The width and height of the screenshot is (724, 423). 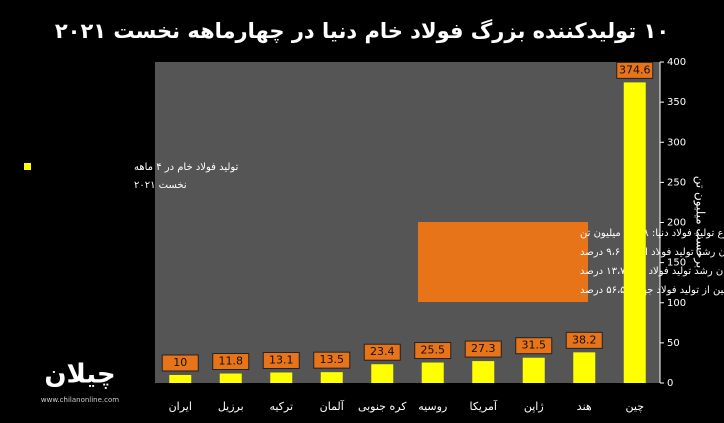 What do you see at coordinates (180, 406) in the screenshot?
I see `x-tick-label: ایران` at bounding box center [180, 406].